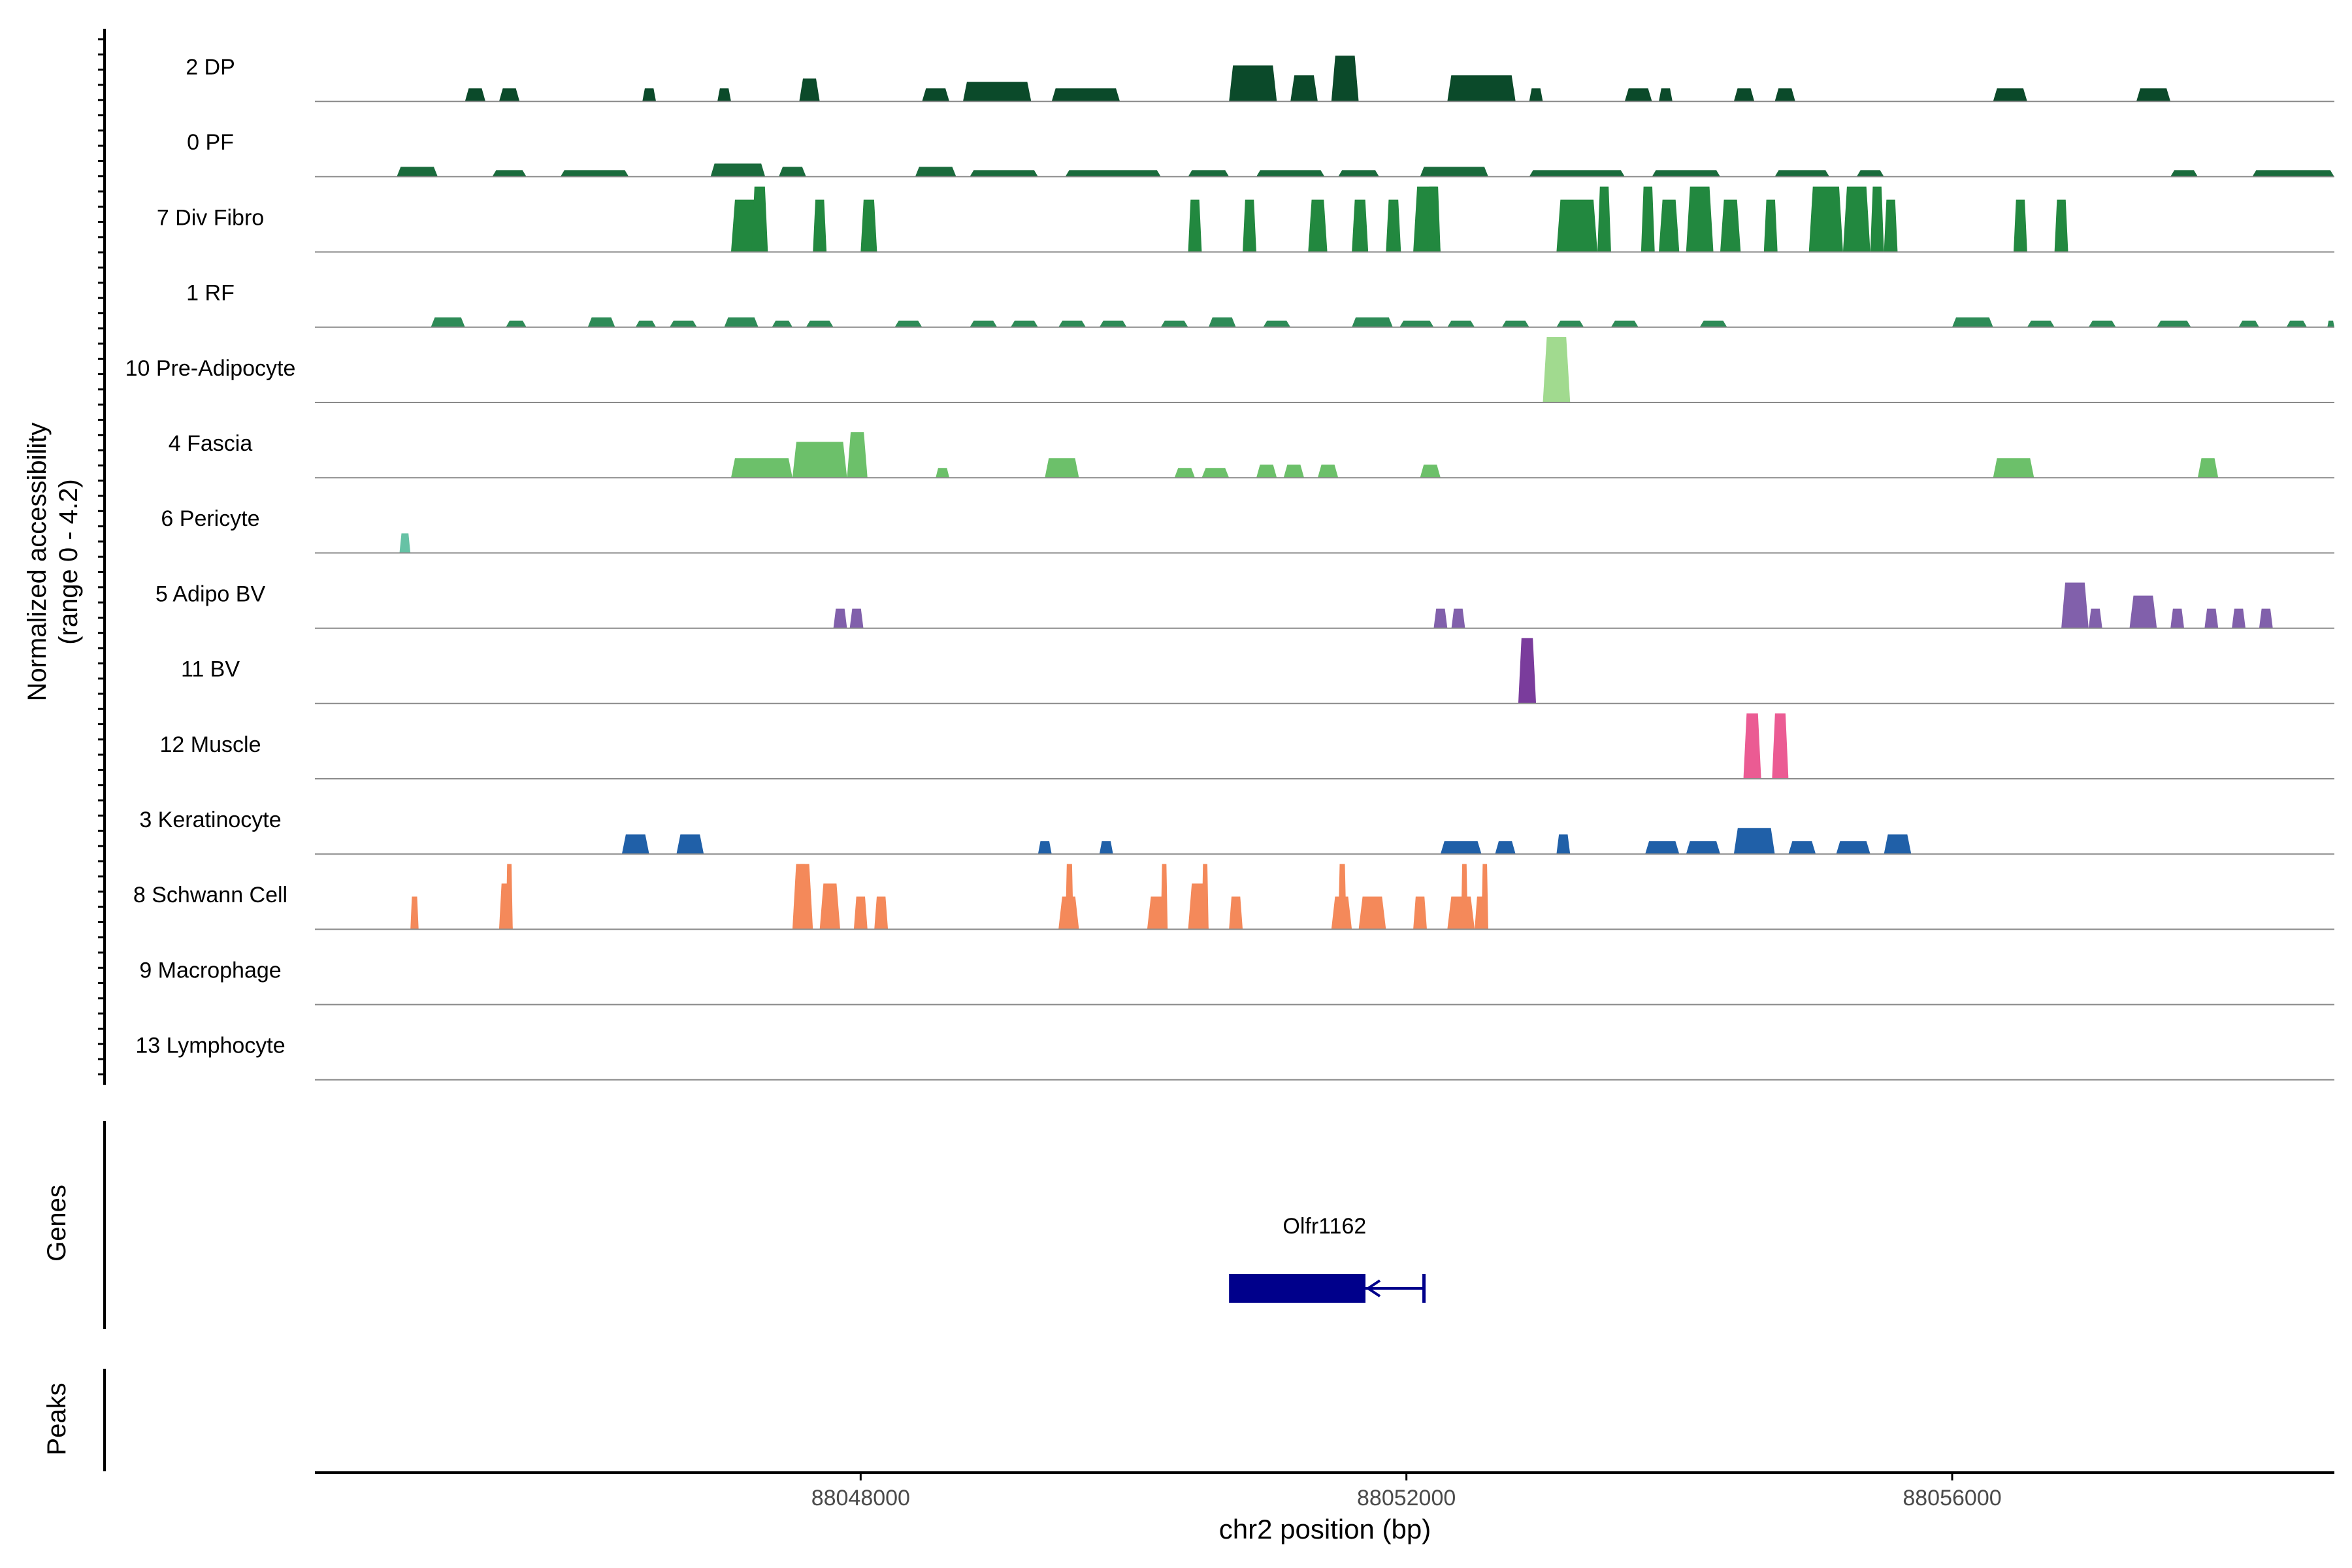 The image size is (2352, 1568). Describe the element at coordinates (1952, 1498) in the screenshot. I see `x-tick-label: 88056000` at that location.